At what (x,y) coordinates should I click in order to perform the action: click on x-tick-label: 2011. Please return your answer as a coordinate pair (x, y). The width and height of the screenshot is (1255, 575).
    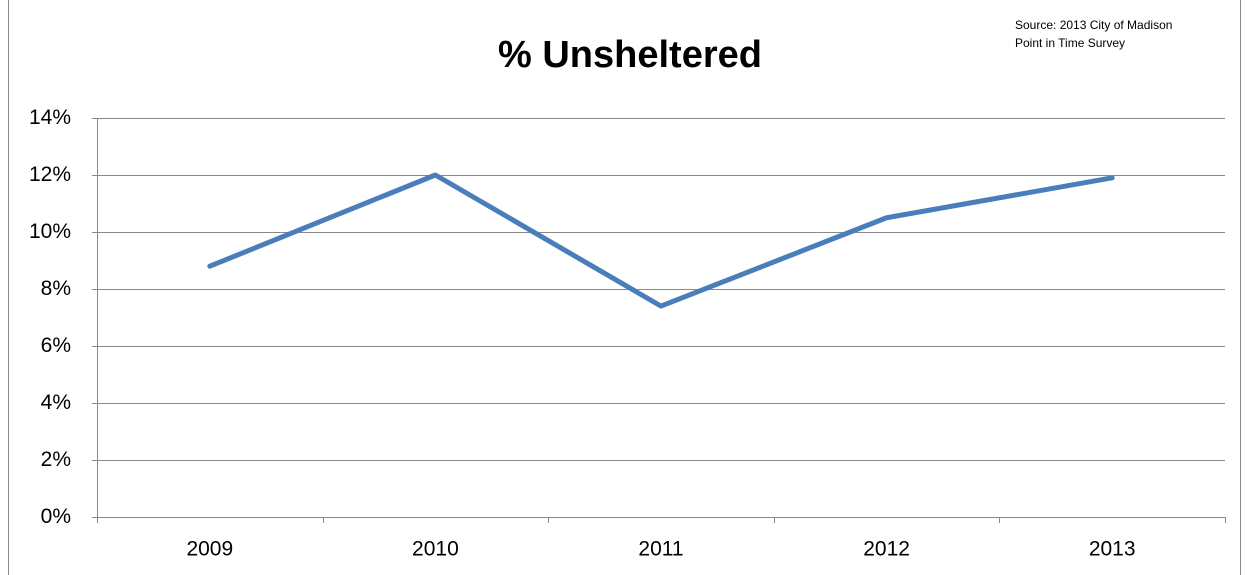
    Looking at the image, I should click on (660, 549).